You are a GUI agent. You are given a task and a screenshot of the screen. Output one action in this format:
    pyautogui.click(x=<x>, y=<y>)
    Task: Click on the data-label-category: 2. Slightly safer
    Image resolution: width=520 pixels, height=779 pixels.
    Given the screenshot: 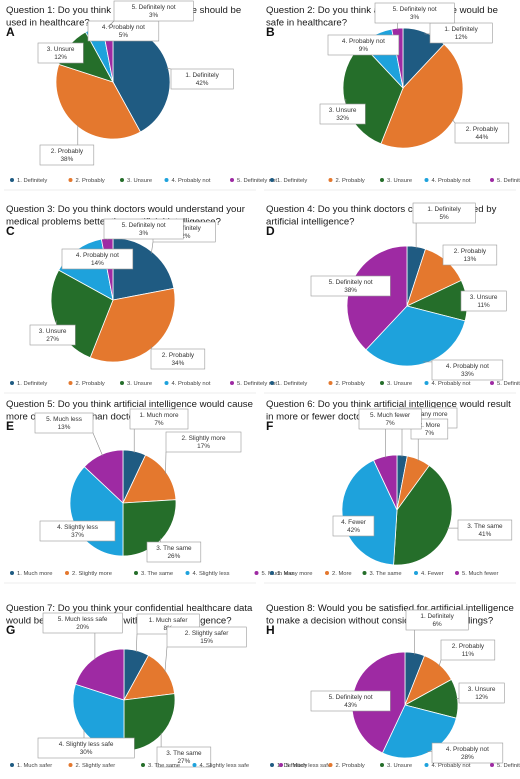 What is the action you would take?
    pyautogui.click(x=207, y=633)
    